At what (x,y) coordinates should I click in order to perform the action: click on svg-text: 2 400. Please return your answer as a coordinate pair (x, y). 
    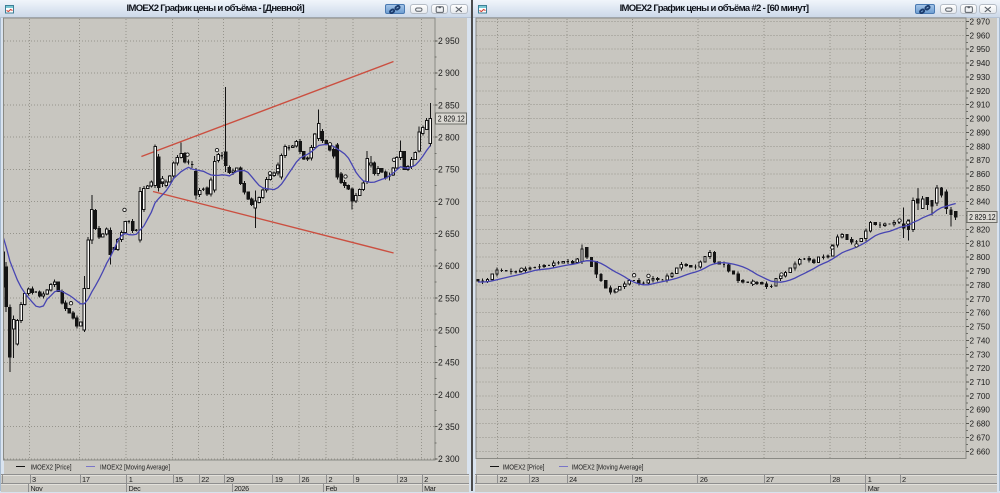
    Looking at the image, I should click on (449, 395).